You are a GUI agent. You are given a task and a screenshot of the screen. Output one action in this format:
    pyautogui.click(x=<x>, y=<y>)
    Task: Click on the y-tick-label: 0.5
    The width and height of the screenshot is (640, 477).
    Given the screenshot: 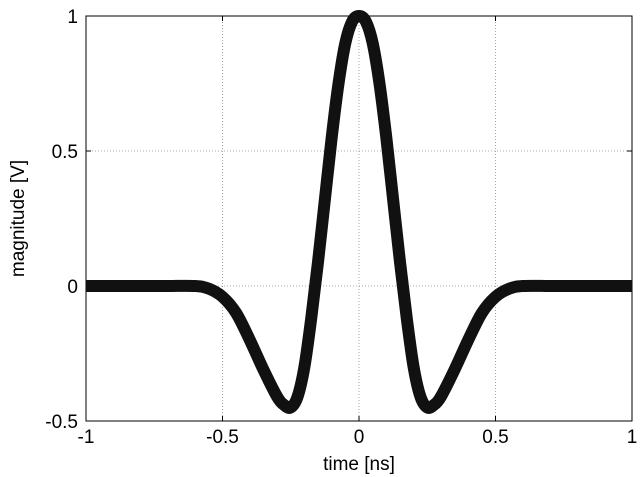 What is the action you would take?
    pyautogui.click(x=65, y=152)
    